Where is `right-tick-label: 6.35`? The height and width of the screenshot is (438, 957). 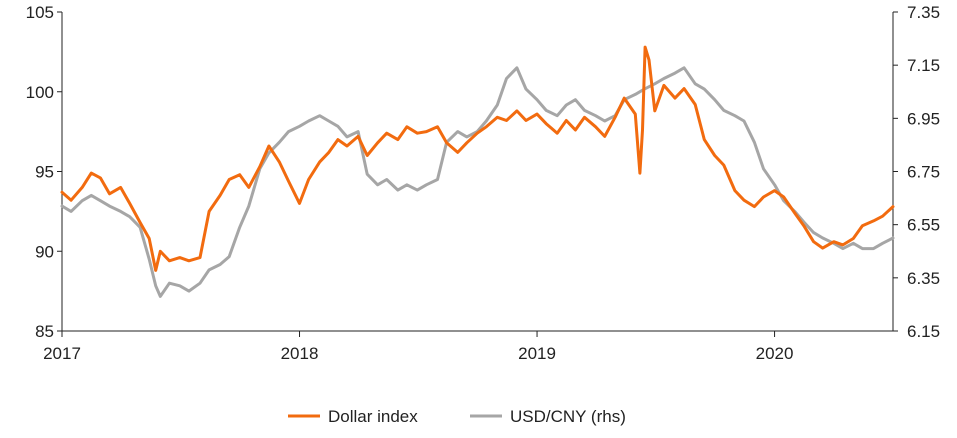
right-tick-label: 6.35 is located at coordinates (923, 278).